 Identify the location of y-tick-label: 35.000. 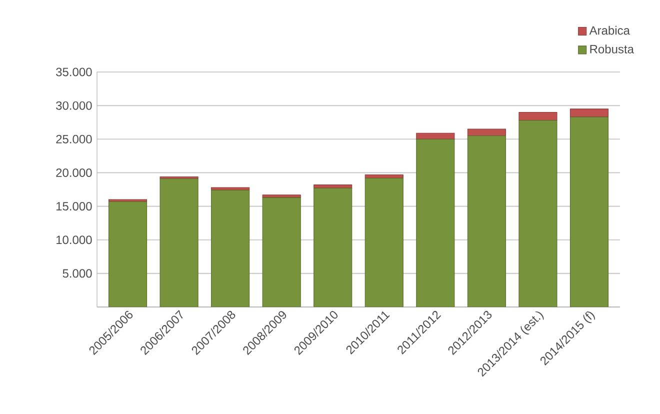
(74, 72).